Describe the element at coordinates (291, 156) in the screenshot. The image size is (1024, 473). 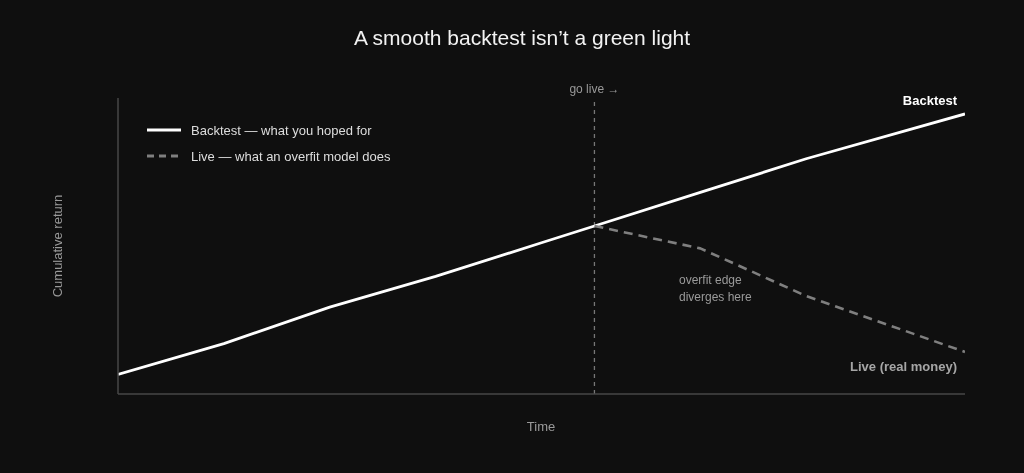
I see `legend-label: Live — what an overfit model does` at that location.